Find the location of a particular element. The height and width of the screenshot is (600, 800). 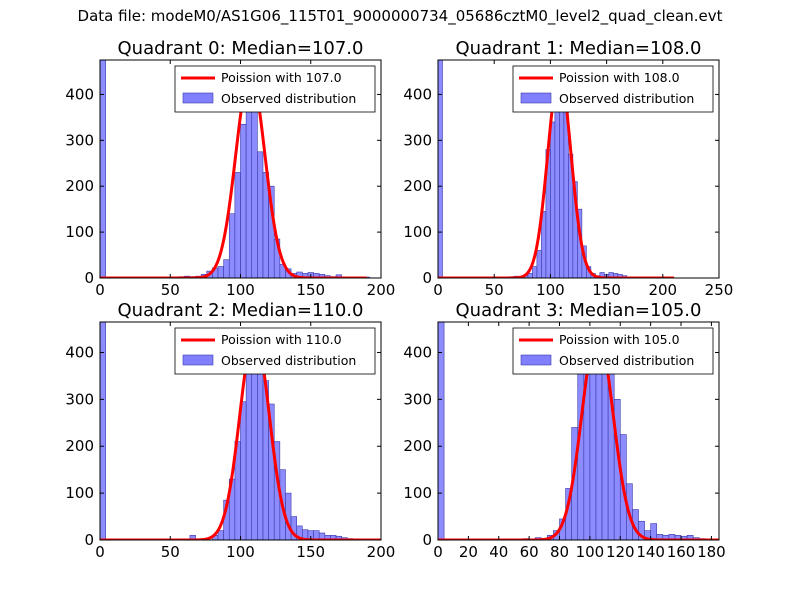

legend: Poission with 110.0 Observed distribution is located at coordinates (275, 351).